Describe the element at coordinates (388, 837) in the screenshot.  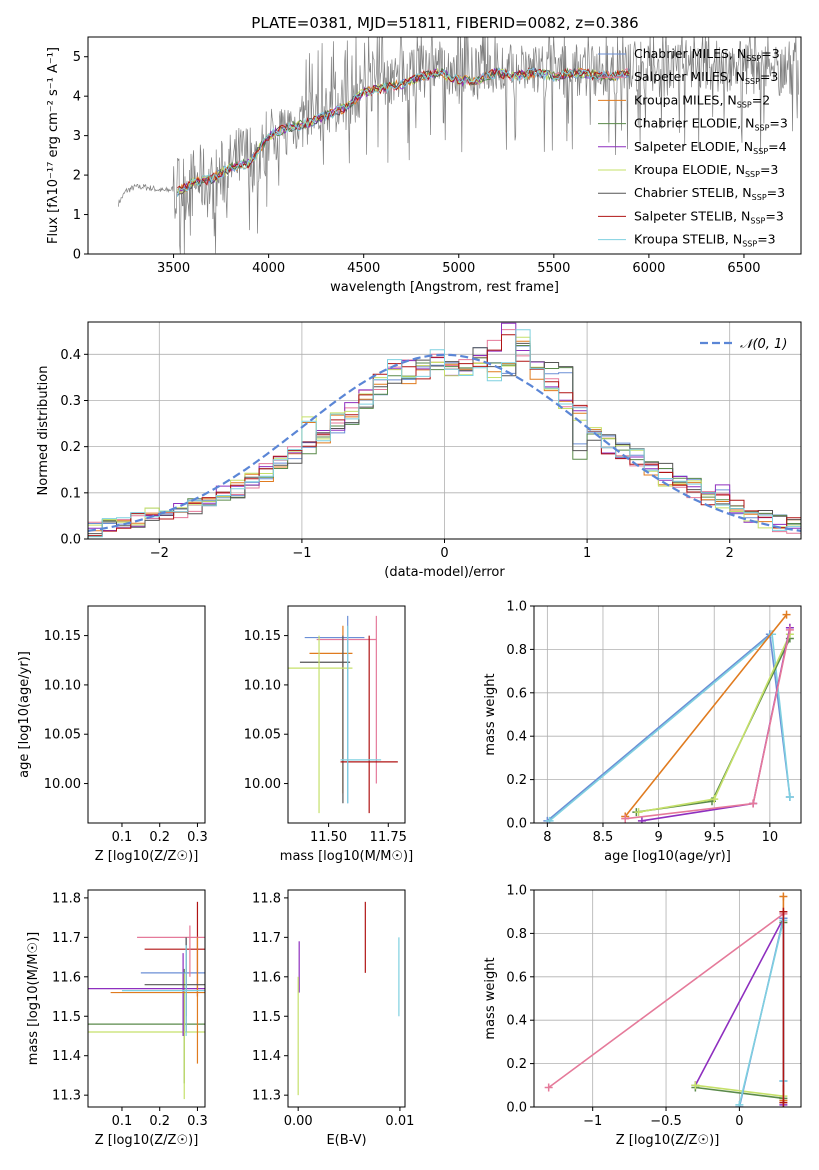
I see `x-tick-label: 11.75` at that location.